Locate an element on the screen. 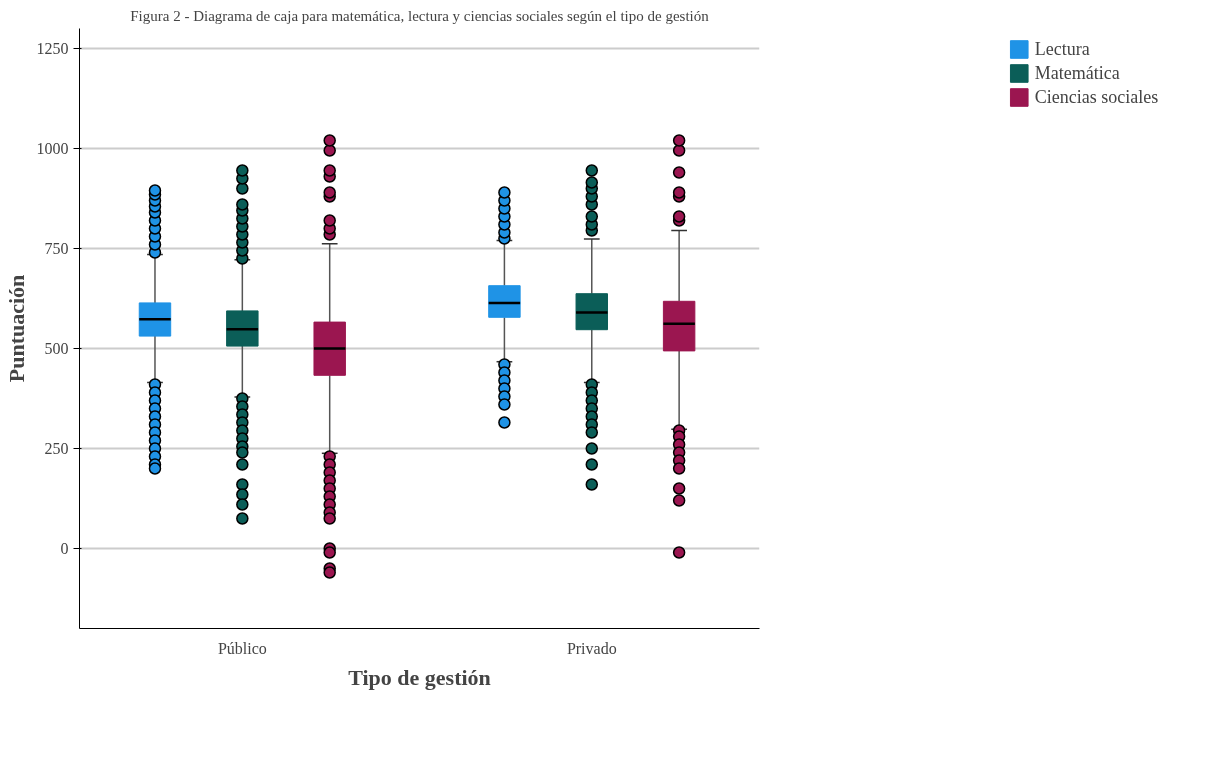 The image size is (1208, 771). y-tick-label: 500 is located at coordinates (56, 348).